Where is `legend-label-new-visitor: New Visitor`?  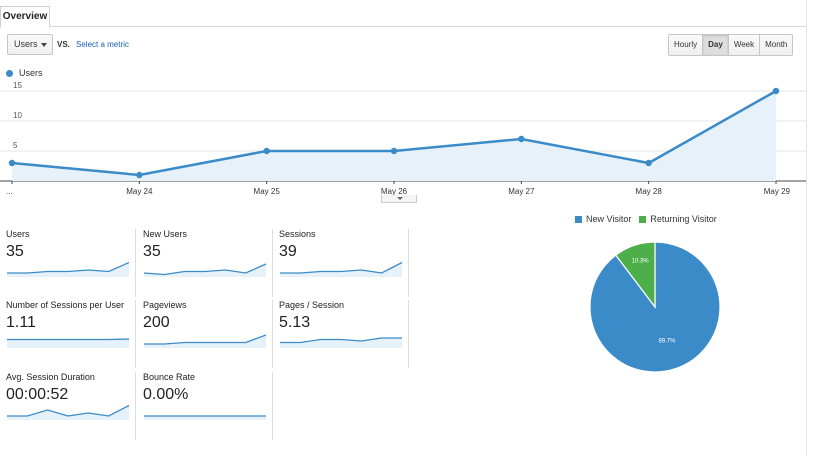
legend-label-new-visitor: New Visitor is located at coordinates (609, 219).